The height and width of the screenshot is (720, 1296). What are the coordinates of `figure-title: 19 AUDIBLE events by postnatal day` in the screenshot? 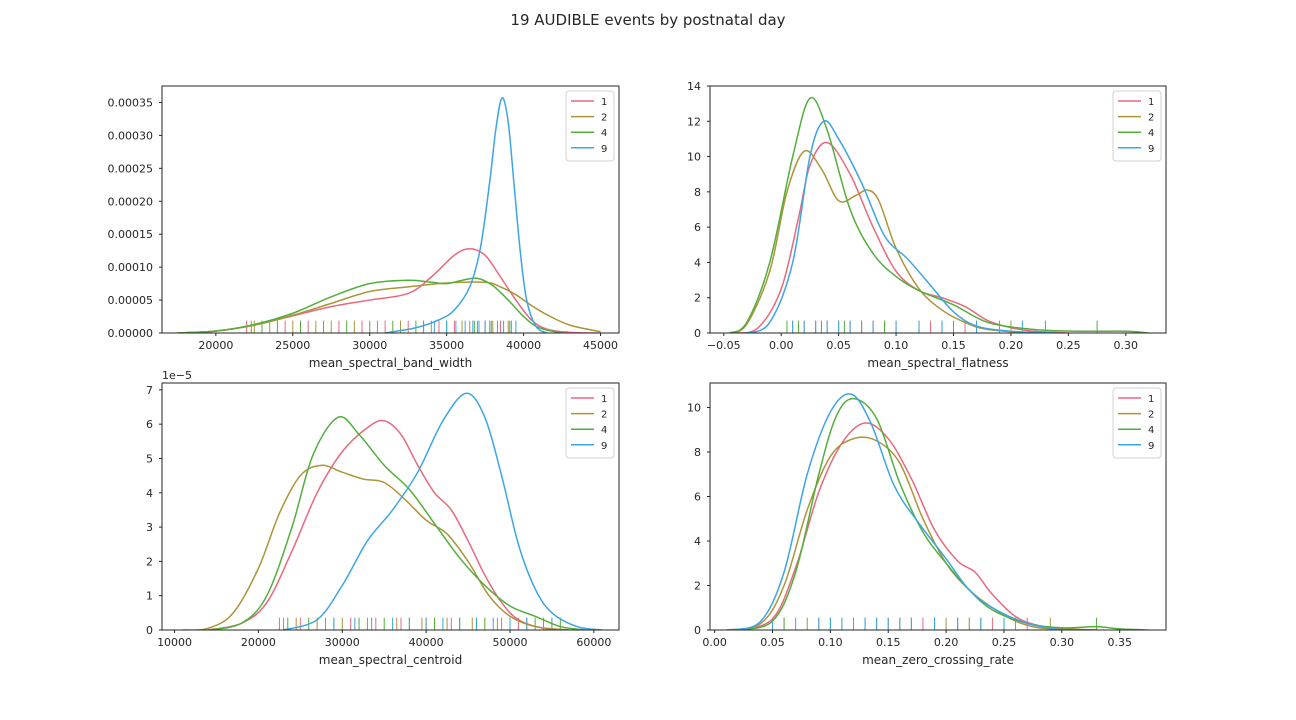 It's located at (647, 20).